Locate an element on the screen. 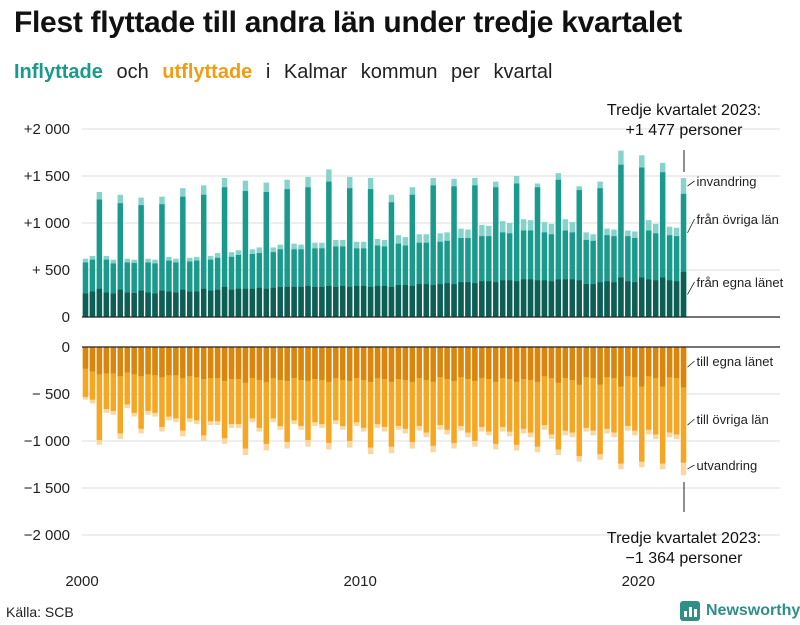 Image resolution: width=800 pixels, height=625 pixels. x-tick-label: 2010 is located at coordinates (359, 581).